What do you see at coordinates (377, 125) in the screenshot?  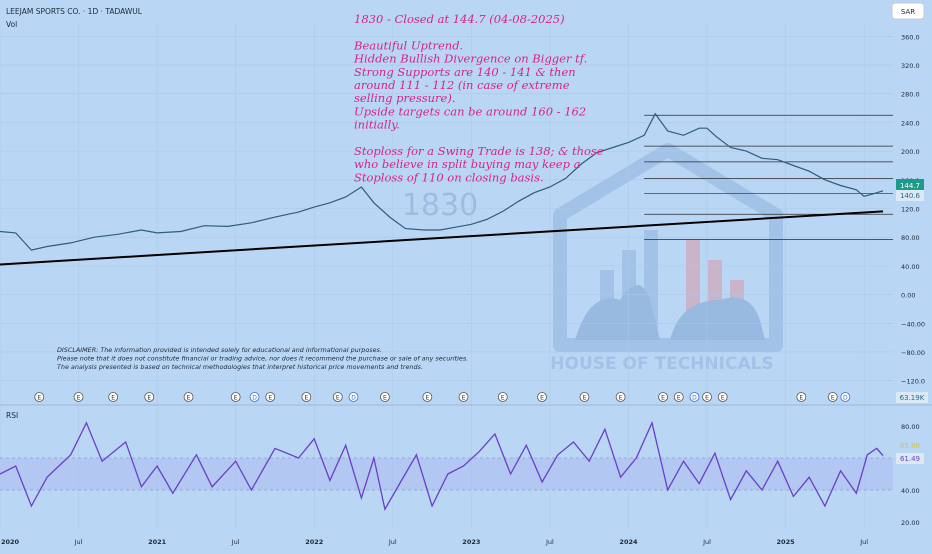 I see `annotation-line: initially.` at bounding box center [377, 125].